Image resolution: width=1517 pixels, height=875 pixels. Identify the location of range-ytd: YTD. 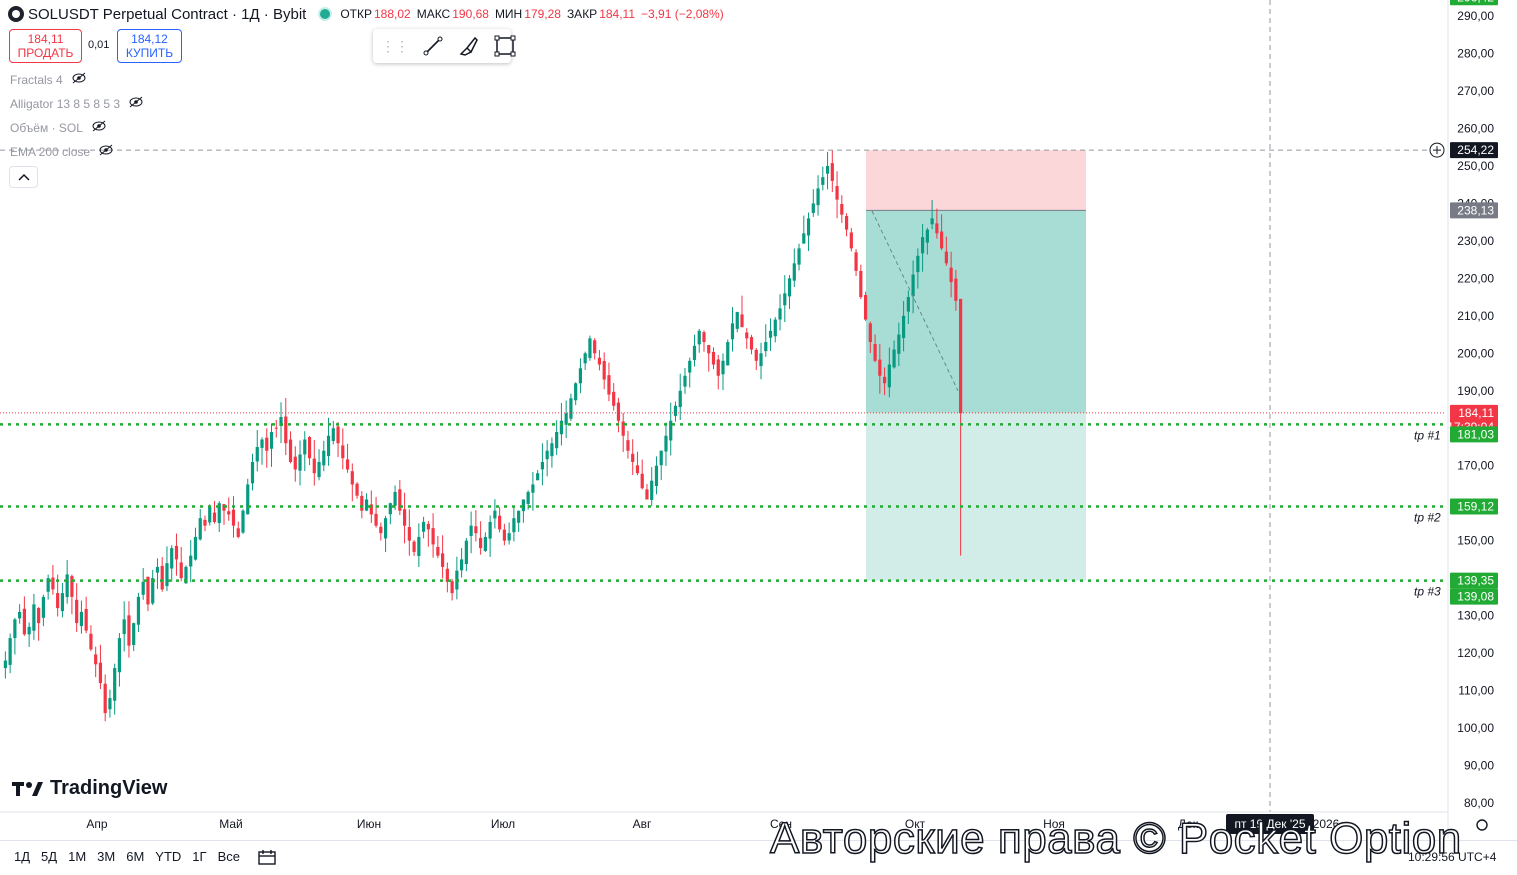
(168, 856).